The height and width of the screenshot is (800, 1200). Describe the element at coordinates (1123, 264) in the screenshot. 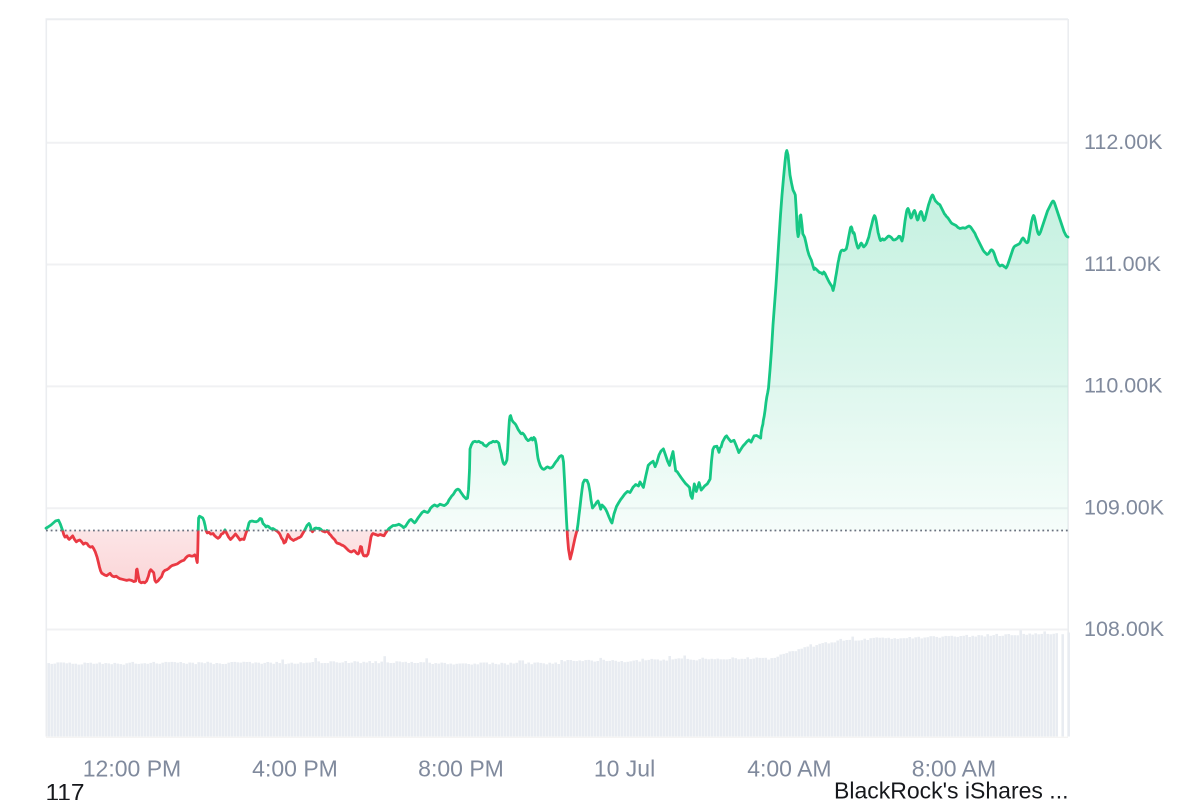

I see `svg-text: 111.00K` at that location.